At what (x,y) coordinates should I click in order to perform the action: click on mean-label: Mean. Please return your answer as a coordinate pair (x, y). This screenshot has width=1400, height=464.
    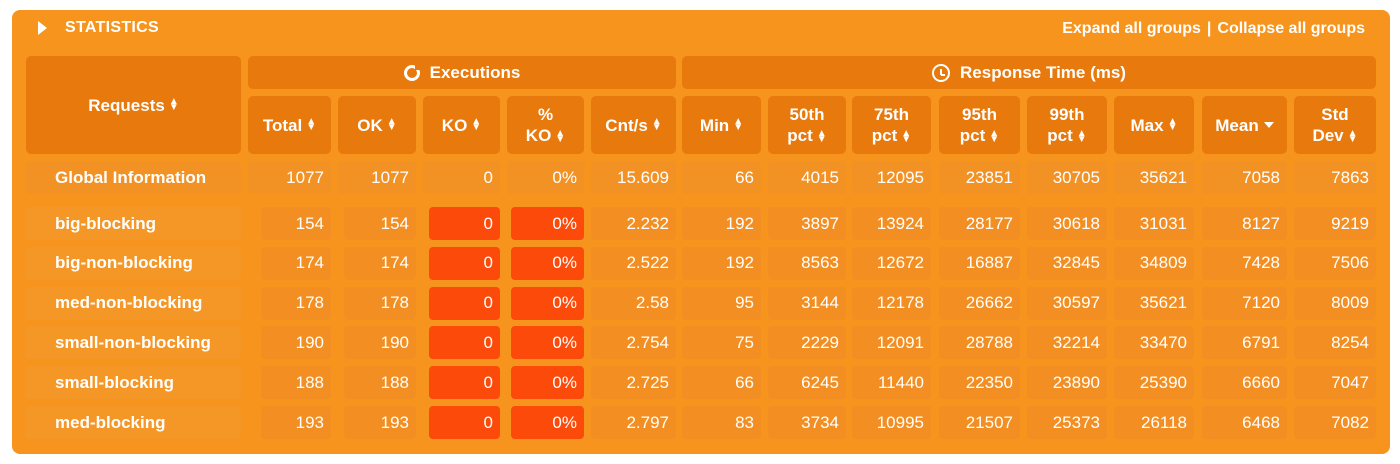
    Looking at the image, I should click on (1237, 125).